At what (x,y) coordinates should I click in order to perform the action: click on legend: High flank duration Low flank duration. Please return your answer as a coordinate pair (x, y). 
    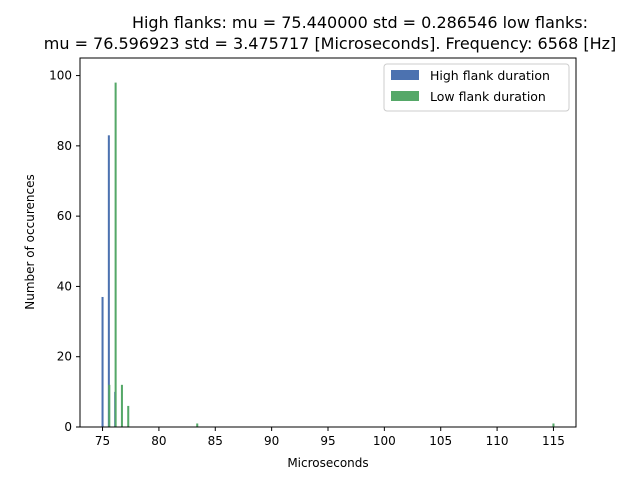
    Looking at the image, I should click on (476, 87).